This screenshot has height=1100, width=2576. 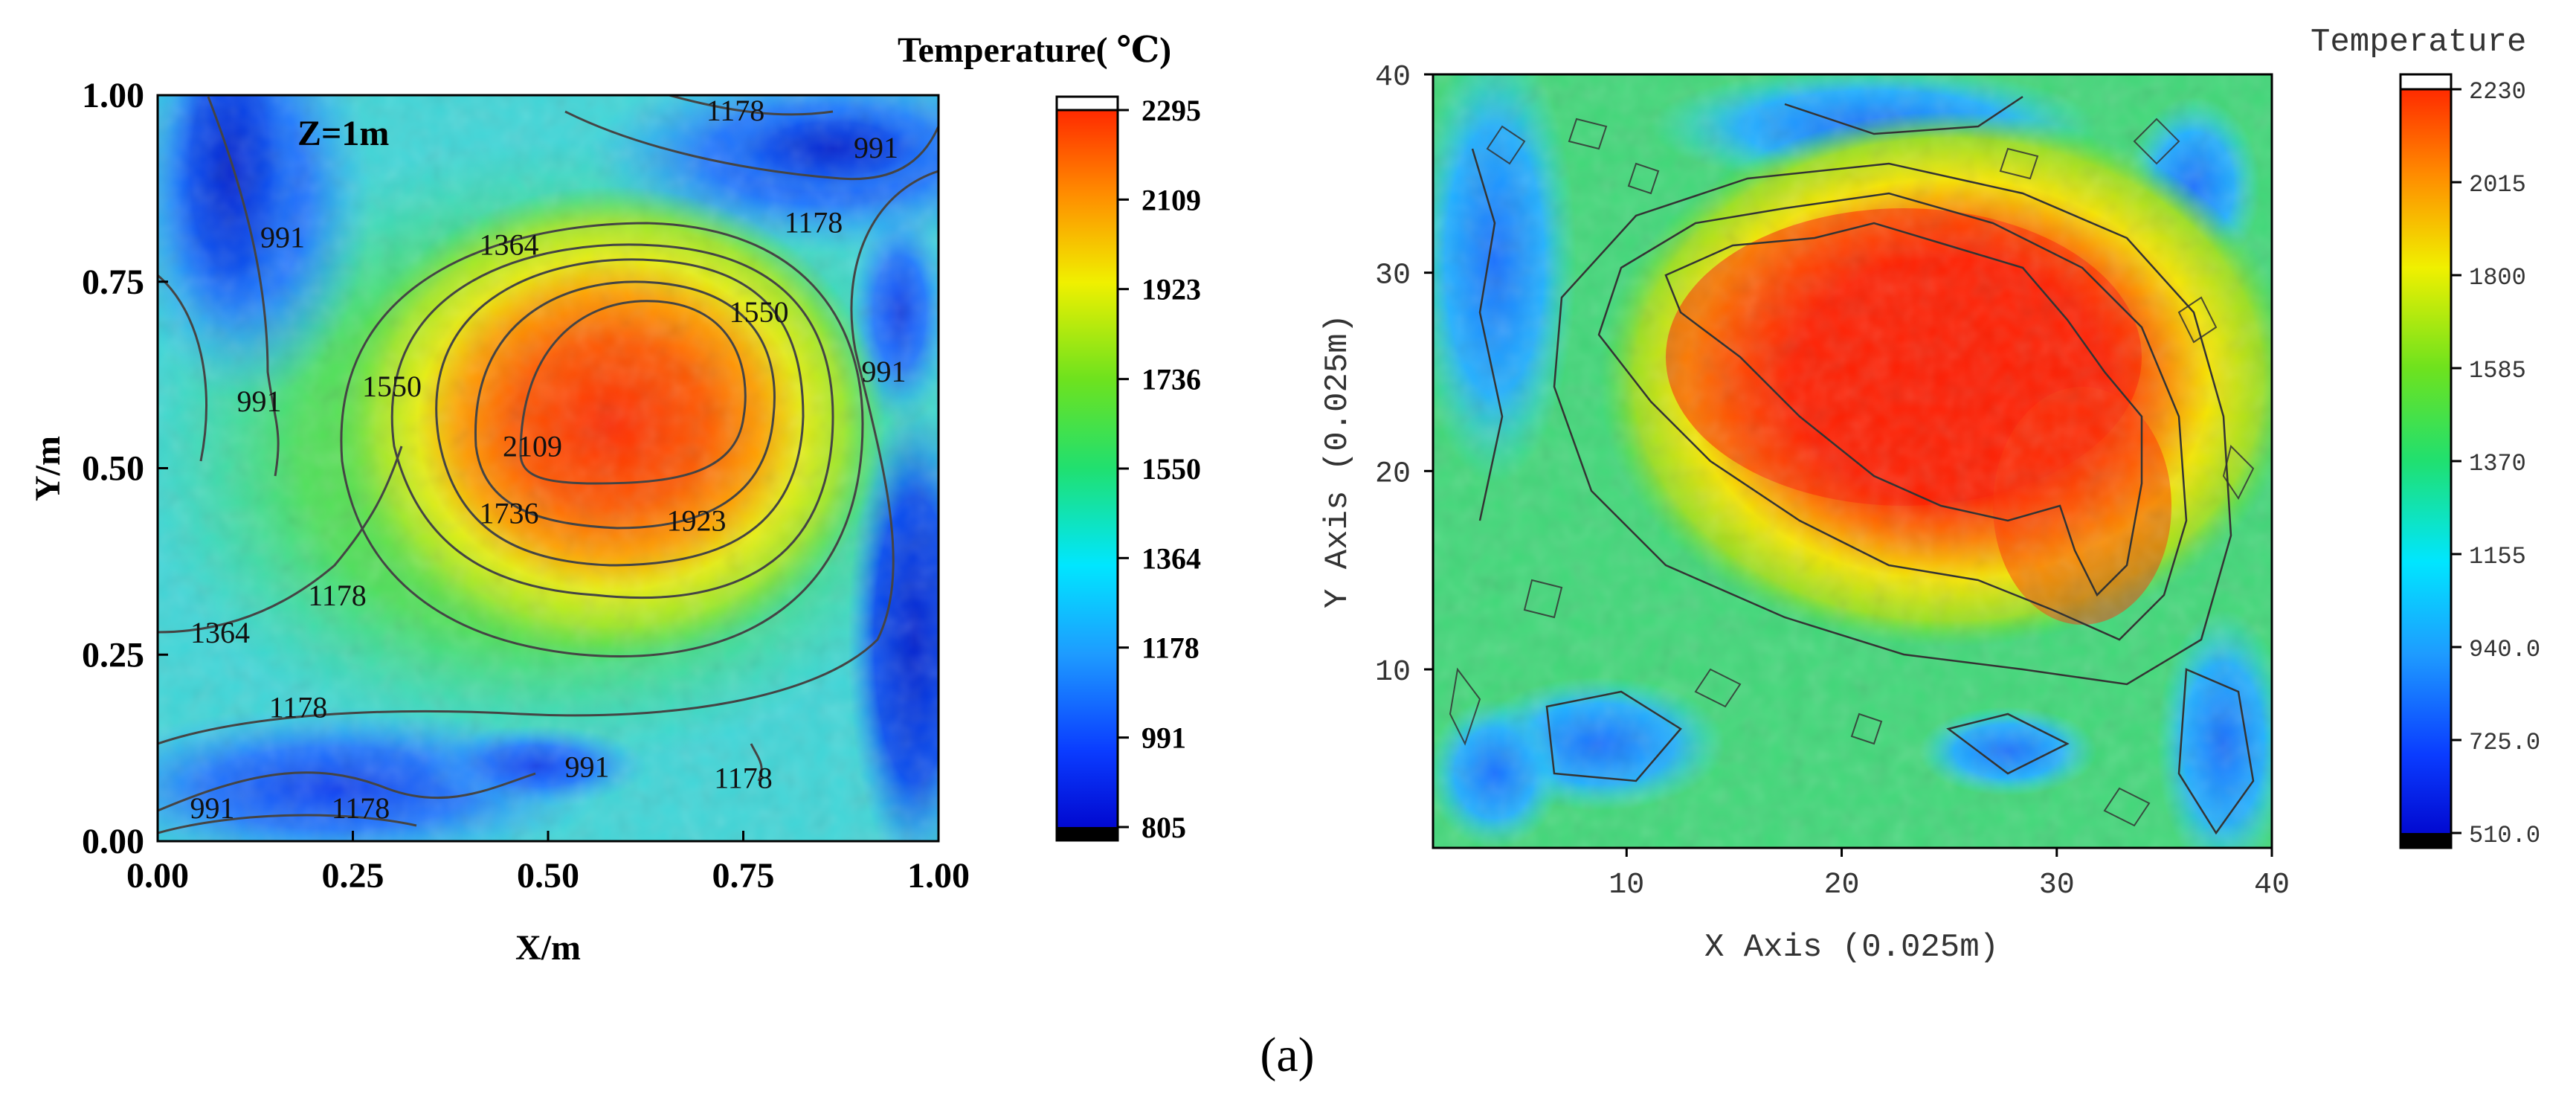 What do you see at coordinates (697, 521) in the screenshot?
I see `left-contour-label: 1923` at bounding box center [697, 521].